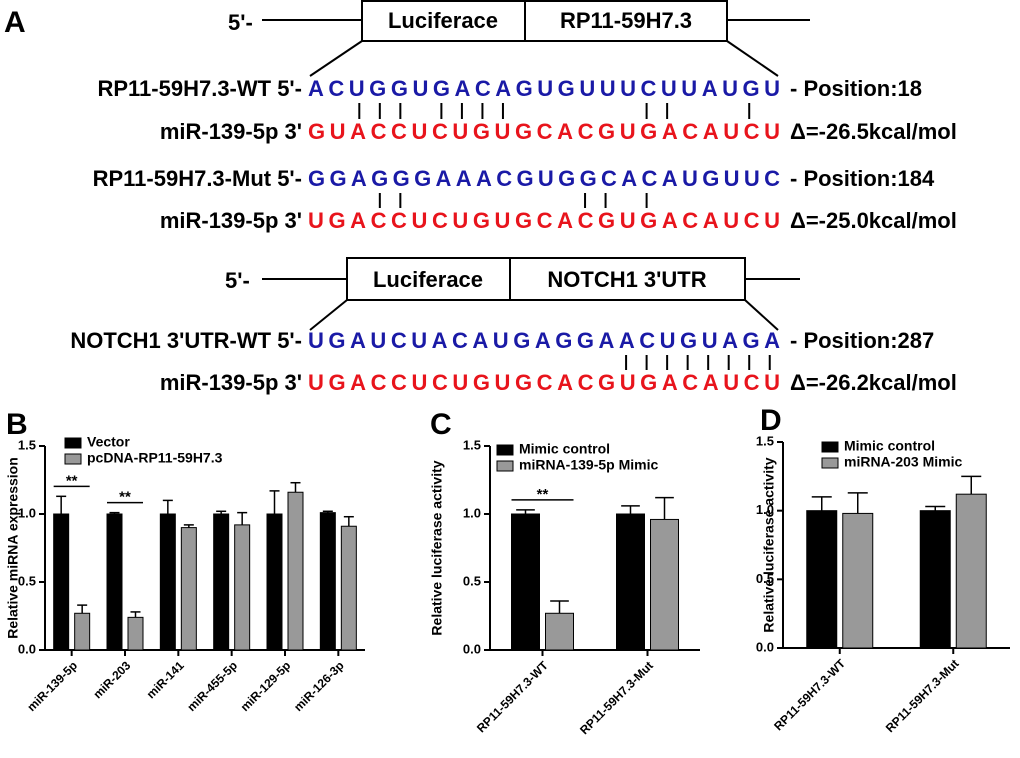 This screenshot has width=1020, height=758. I want to click on panel-label: B, so click(17, 424).